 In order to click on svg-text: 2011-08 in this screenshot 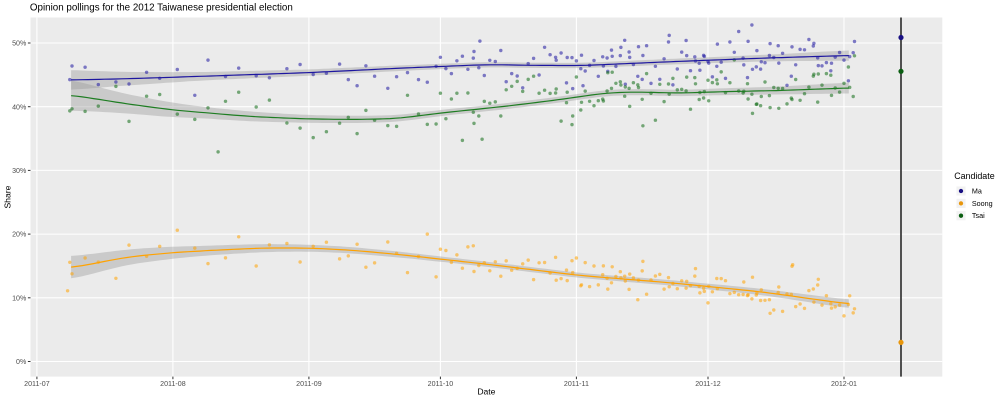, I will do `click(173, 384)`.